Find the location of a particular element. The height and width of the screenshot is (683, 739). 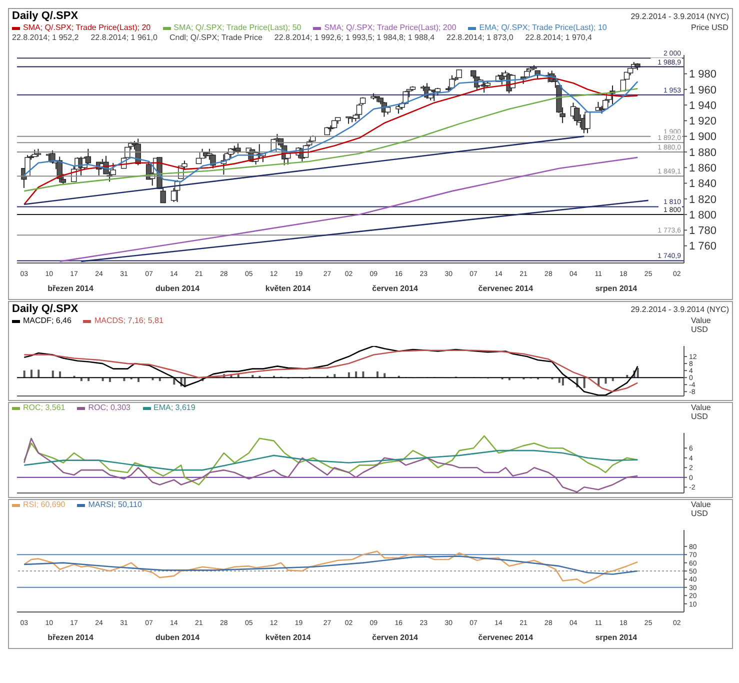

y-axis-title: Price USD is located at coordinates (710, 28).